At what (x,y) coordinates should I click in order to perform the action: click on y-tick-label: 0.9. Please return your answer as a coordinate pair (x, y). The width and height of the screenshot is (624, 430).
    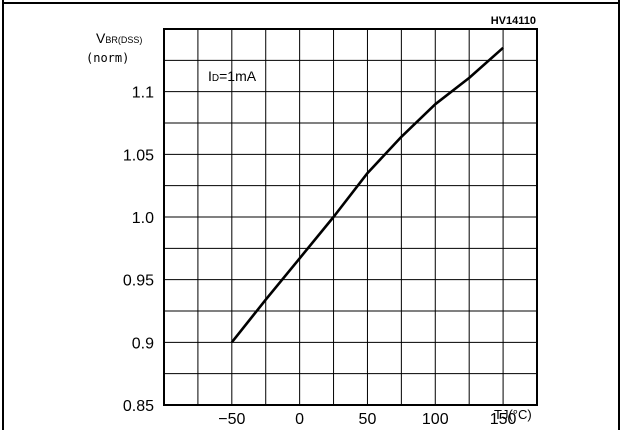
    Looking at the image, I should click on (143, 343).